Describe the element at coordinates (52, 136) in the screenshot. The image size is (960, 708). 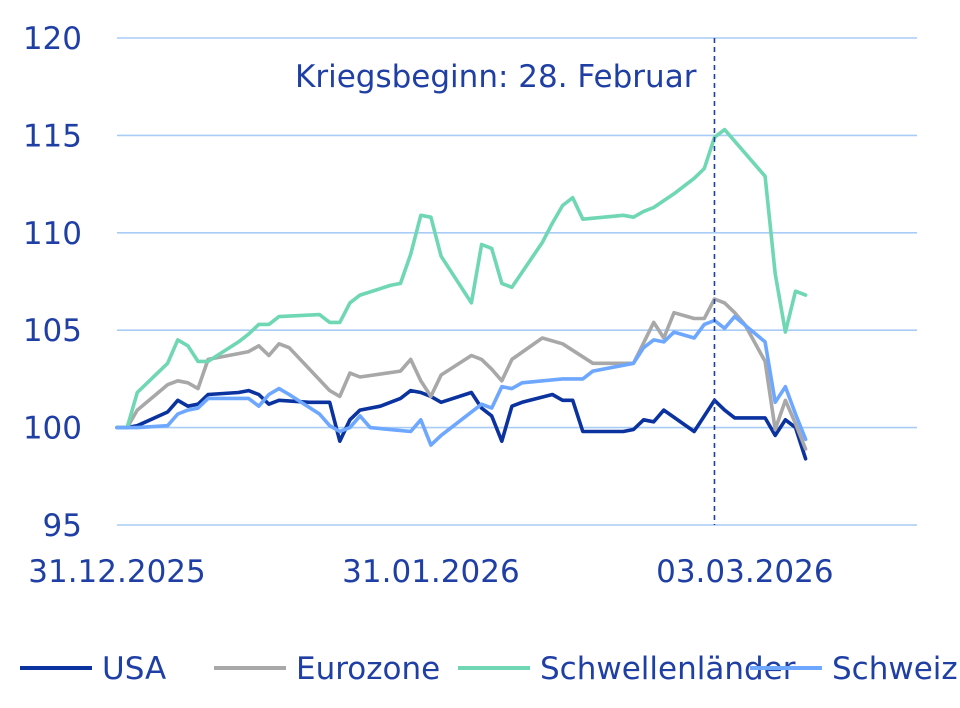
I see `y-tick-label: 115` at that location.